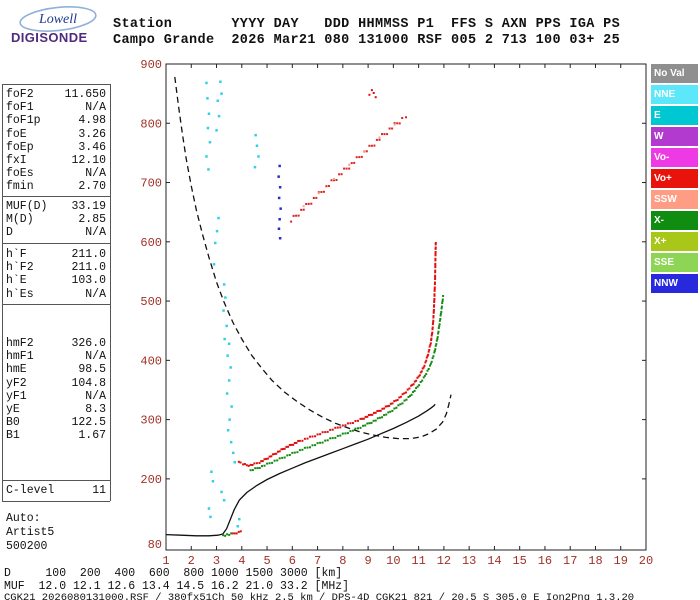  I want to click on x-axis-tick-label: 3, so click(216, 561).